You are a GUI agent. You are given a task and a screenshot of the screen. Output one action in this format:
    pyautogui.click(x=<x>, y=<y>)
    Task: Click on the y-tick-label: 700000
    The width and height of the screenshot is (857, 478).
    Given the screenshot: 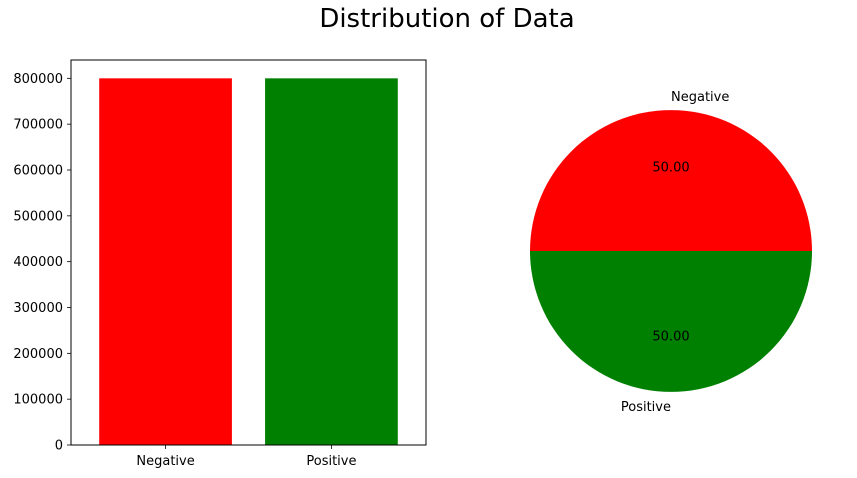 What is the action you would take?
    pyautogui.click(x=38, y=125)
    